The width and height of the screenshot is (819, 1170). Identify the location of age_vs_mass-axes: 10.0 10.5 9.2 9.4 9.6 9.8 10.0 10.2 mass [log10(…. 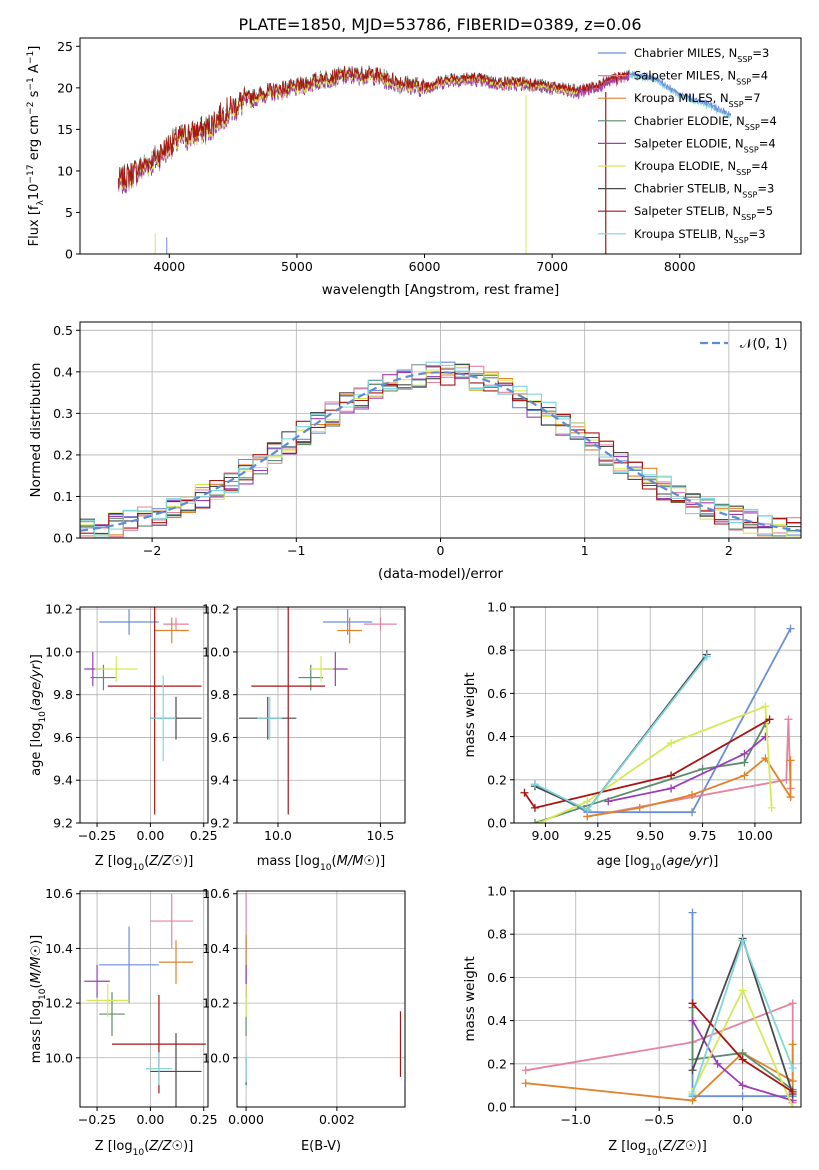
(304, 737).